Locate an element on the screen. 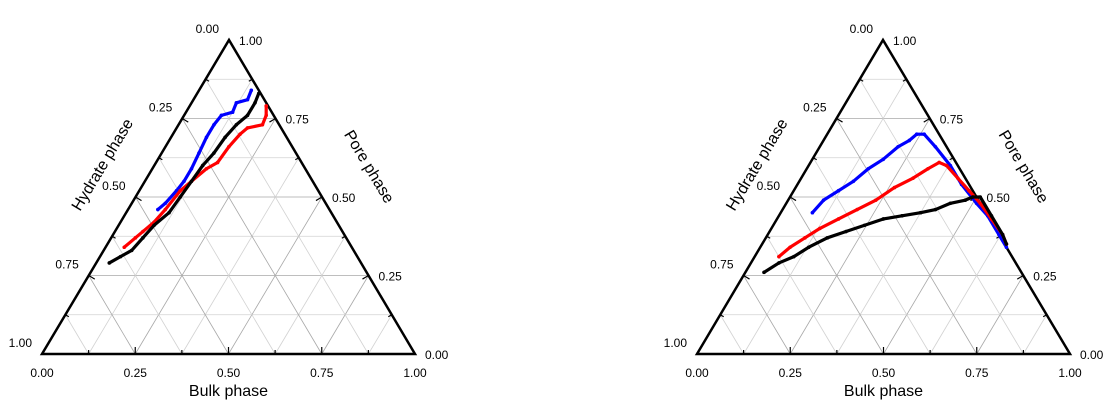  bottom-tick-label: 1.00 is located at coordinates (415, 373).